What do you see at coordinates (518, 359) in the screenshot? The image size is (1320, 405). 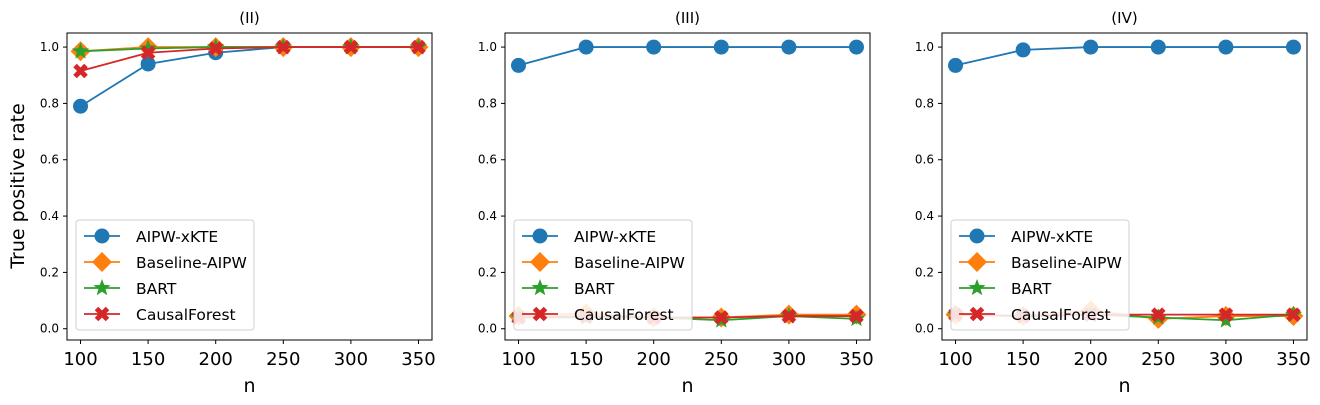 I see `x-tick-label: 100` at bounding box center [518, 359].